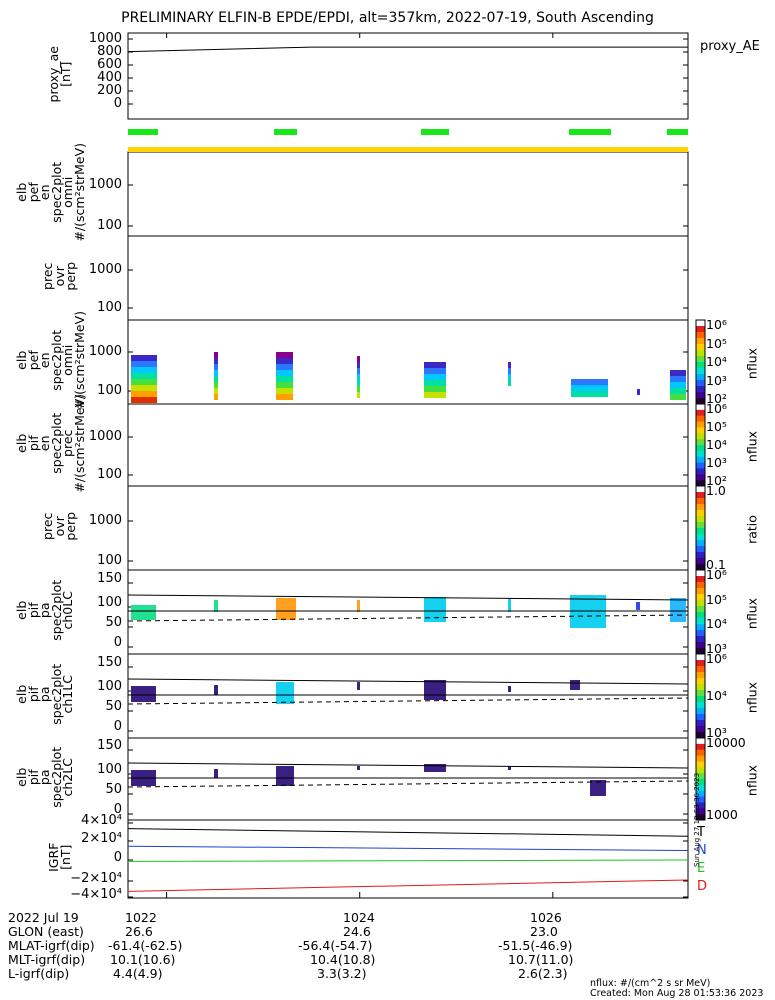 The image size is (775, 1000). What do you see at coordinates (701, 832) in the screenshot?
I see `igrf-legend-t: T` at bounding box center [701, 832].